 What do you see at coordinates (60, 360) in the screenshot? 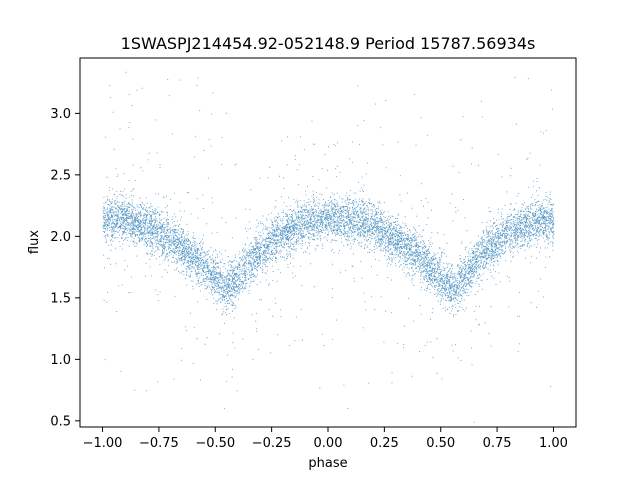
I see `y-tick-label: 1.0` at bounding box center [60, 360].